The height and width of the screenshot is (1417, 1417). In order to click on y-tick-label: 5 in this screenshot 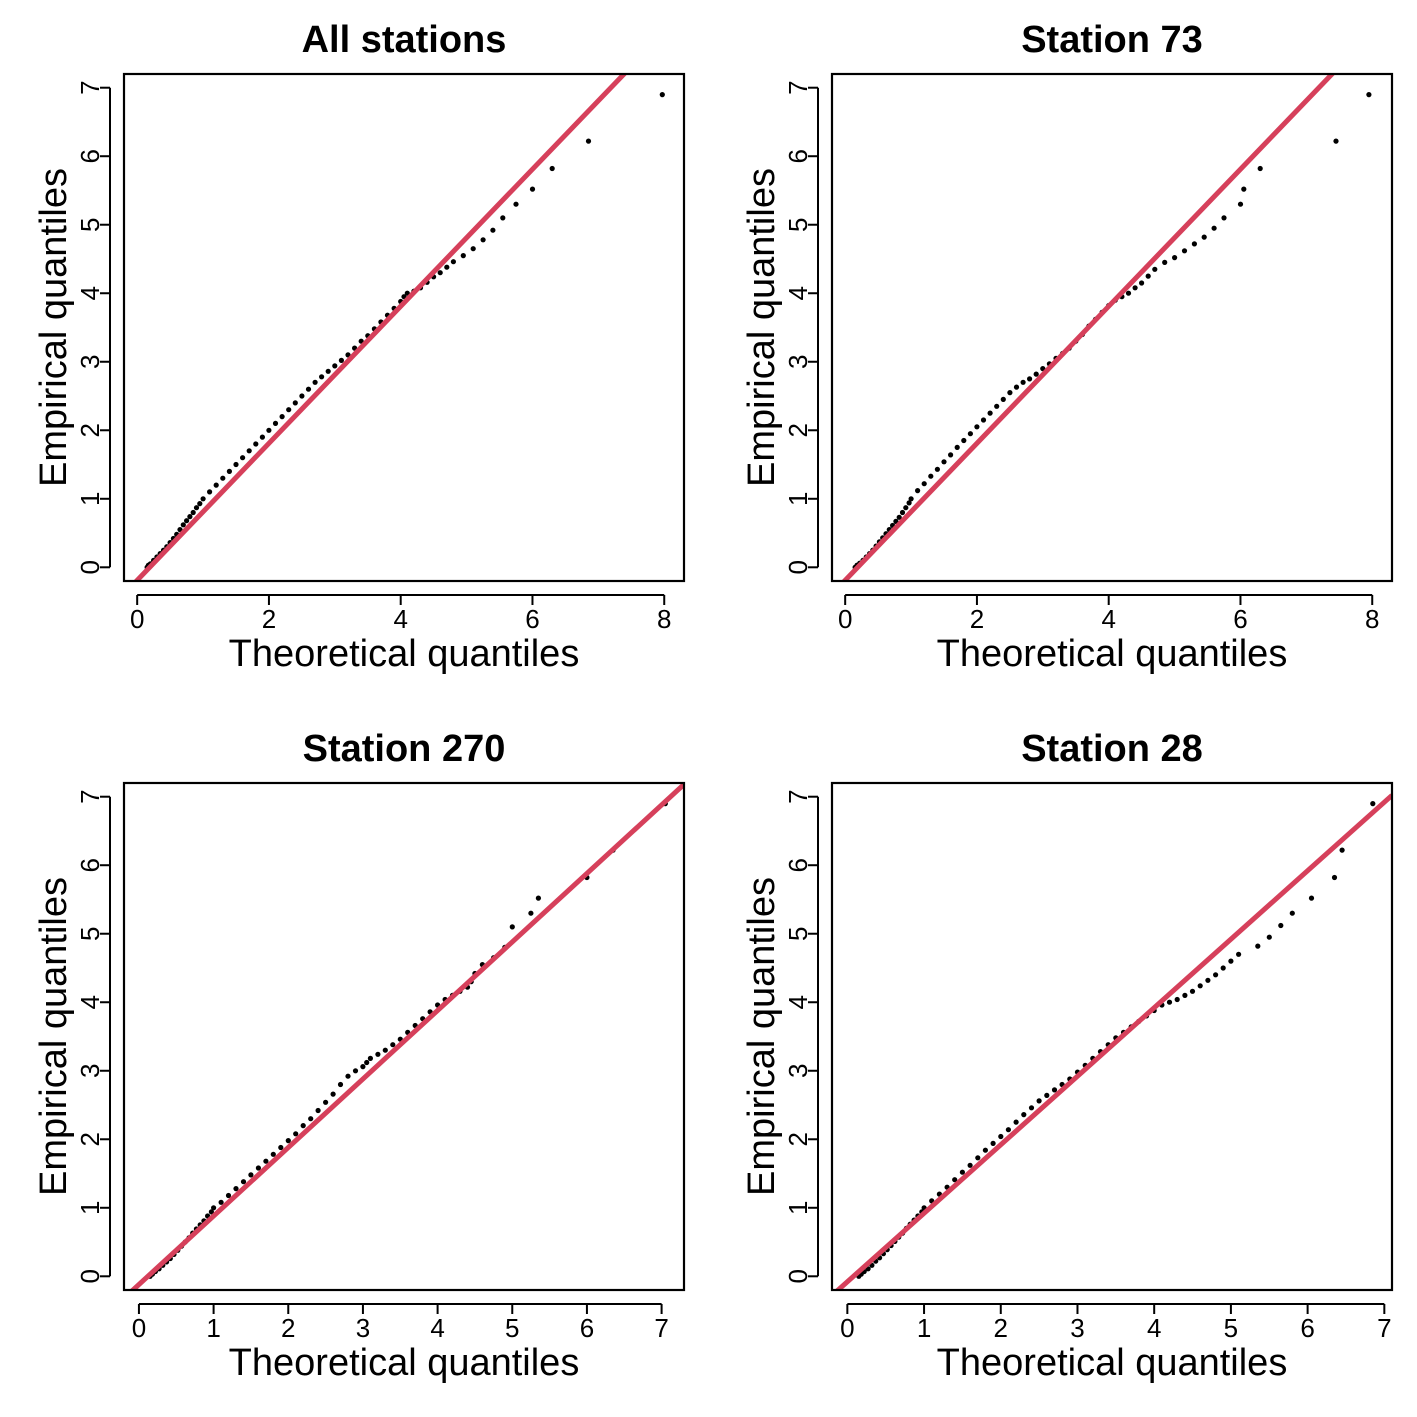, I will do `click(798, 933)`.